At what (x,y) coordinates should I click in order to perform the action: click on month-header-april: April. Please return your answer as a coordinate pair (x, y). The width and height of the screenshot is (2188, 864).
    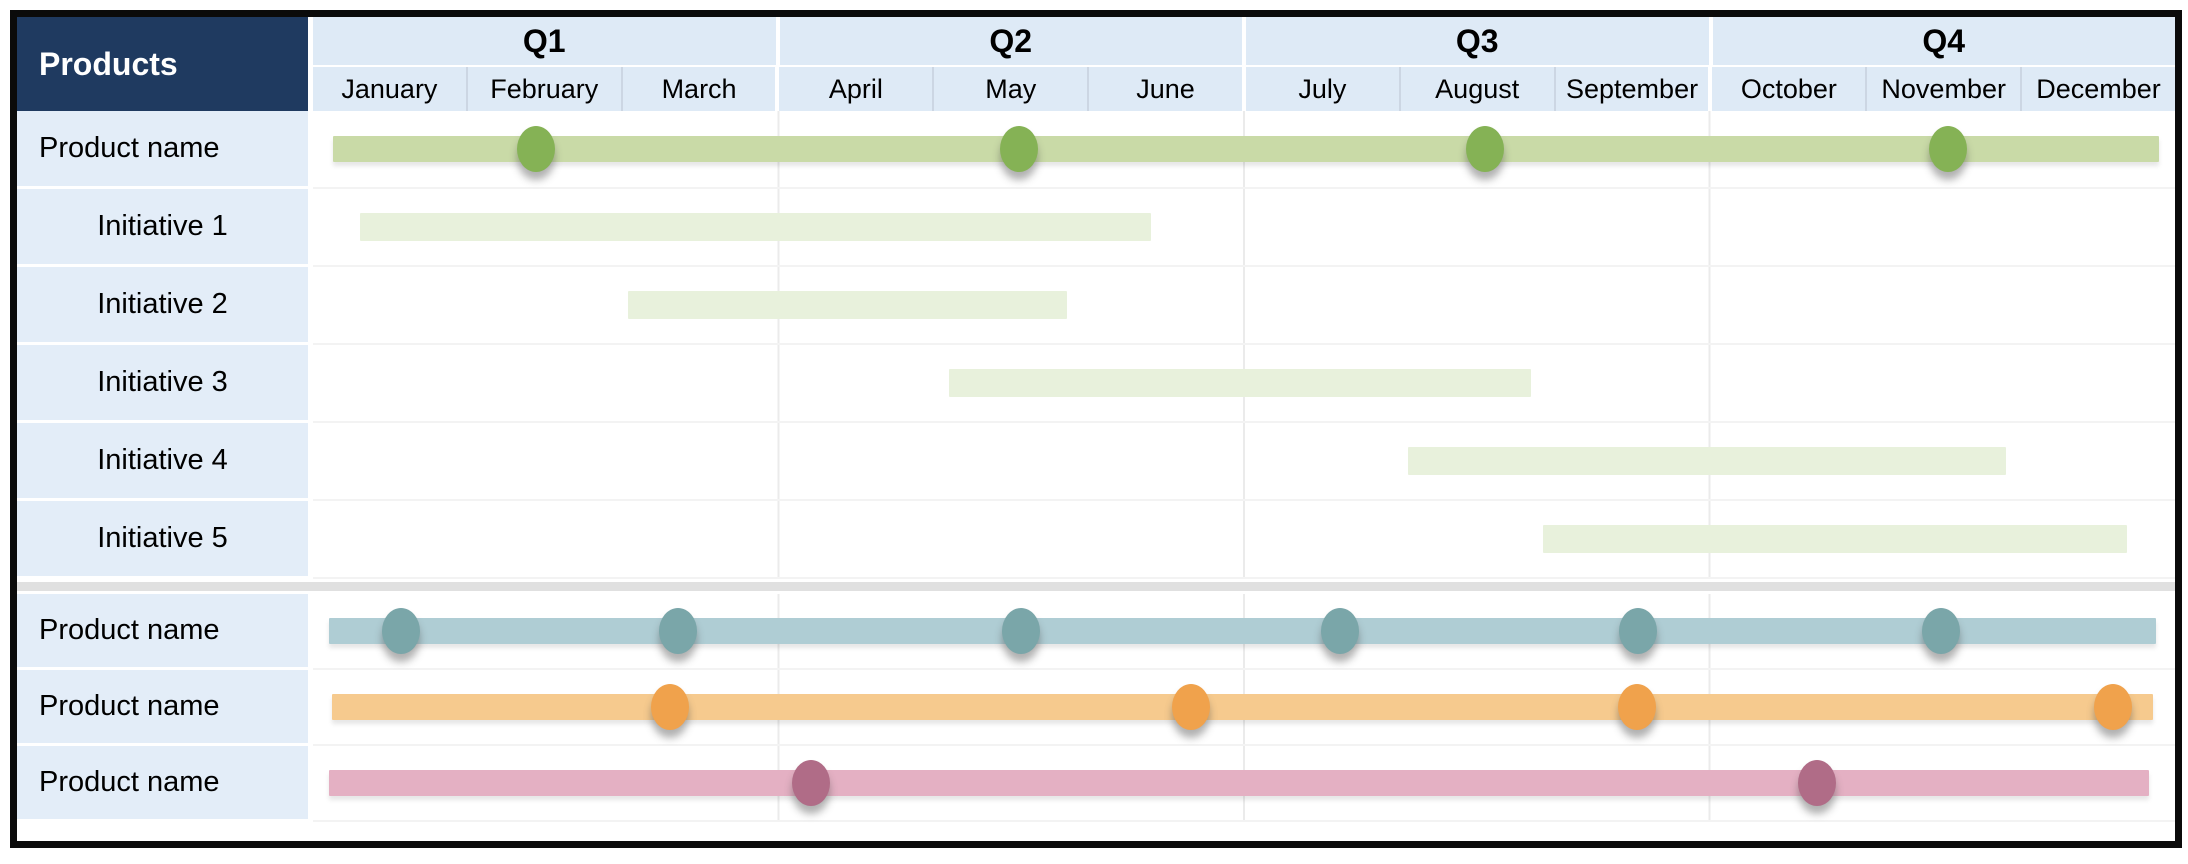
    Looking at the image, I should click on (854, 89).